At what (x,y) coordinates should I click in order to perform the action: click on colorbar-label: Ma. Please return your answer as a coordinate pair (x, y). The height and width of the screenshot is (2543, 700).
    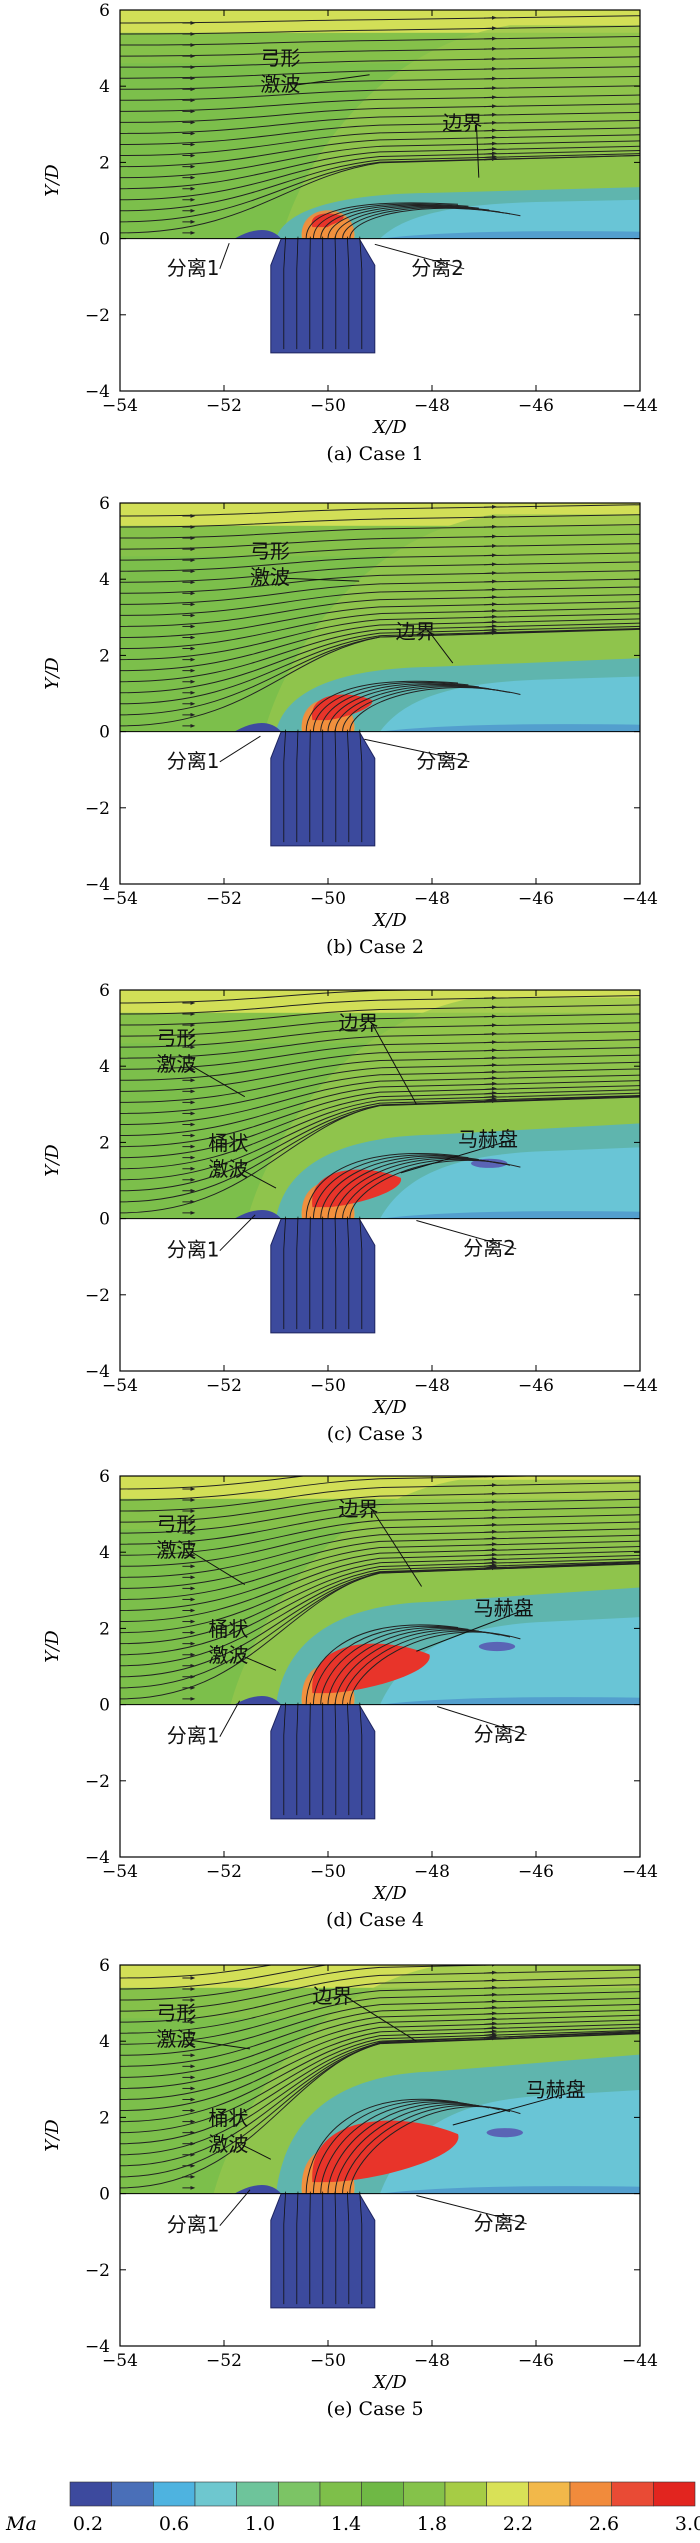
    Looking at the image, I should click on (21, 2524).